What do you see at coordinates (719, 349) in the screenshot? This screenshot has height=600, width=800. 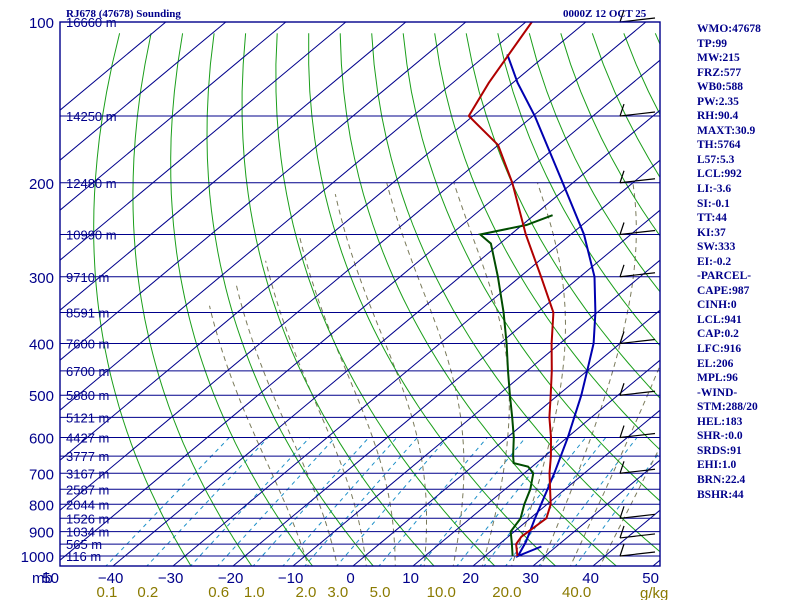 I see `index-item: LFC:916` at bounding box center [719, 349].